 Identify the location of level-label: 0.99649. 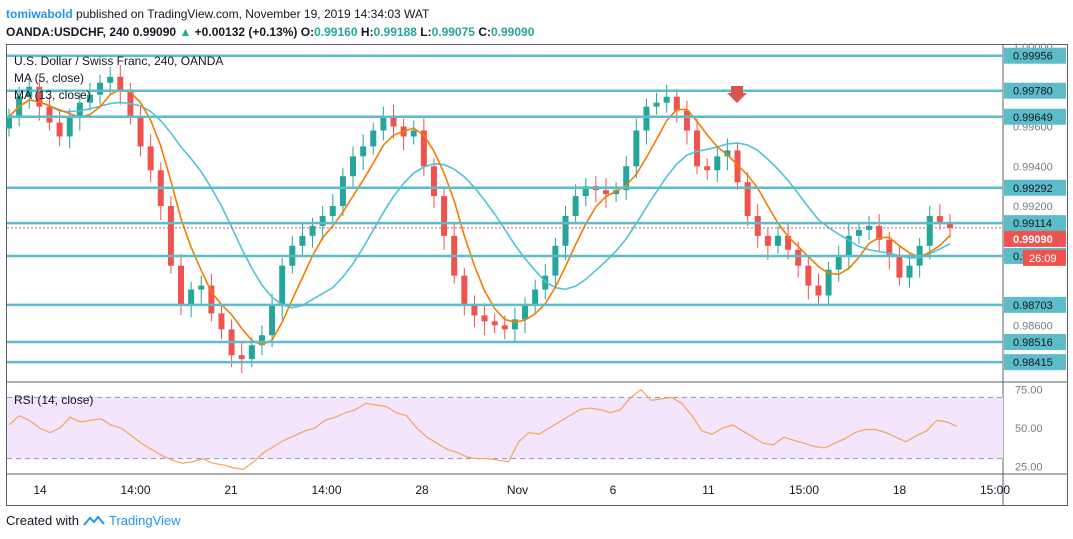
(1033, 118).